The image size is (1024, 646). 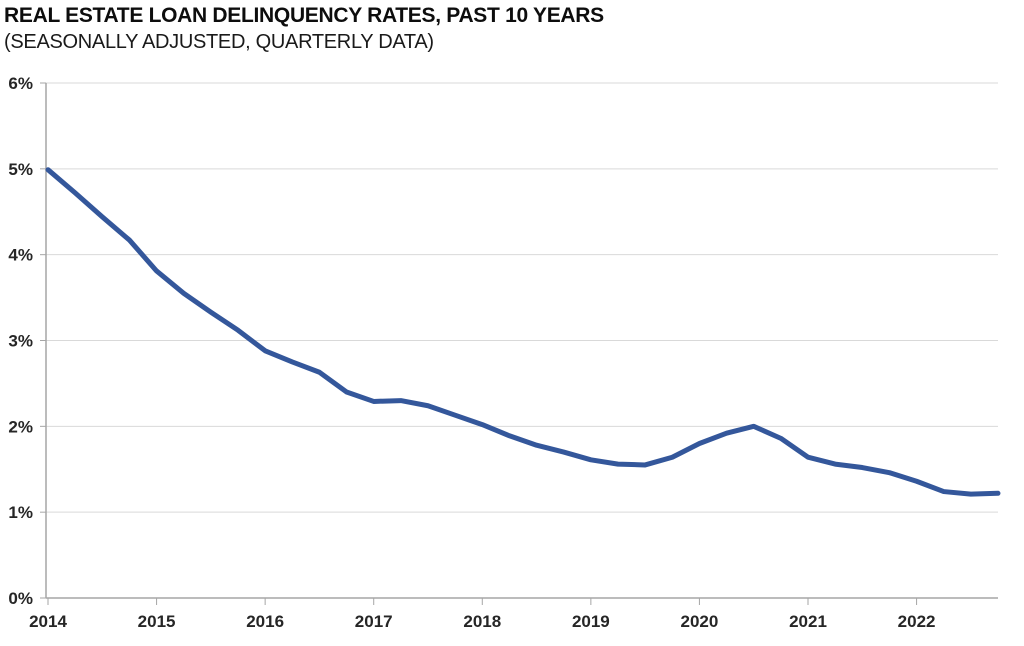 What do you see at coordinates (20, 341) in the screenshot?
I see `y-tick-label: 3%` at bounding box center [20, 341].